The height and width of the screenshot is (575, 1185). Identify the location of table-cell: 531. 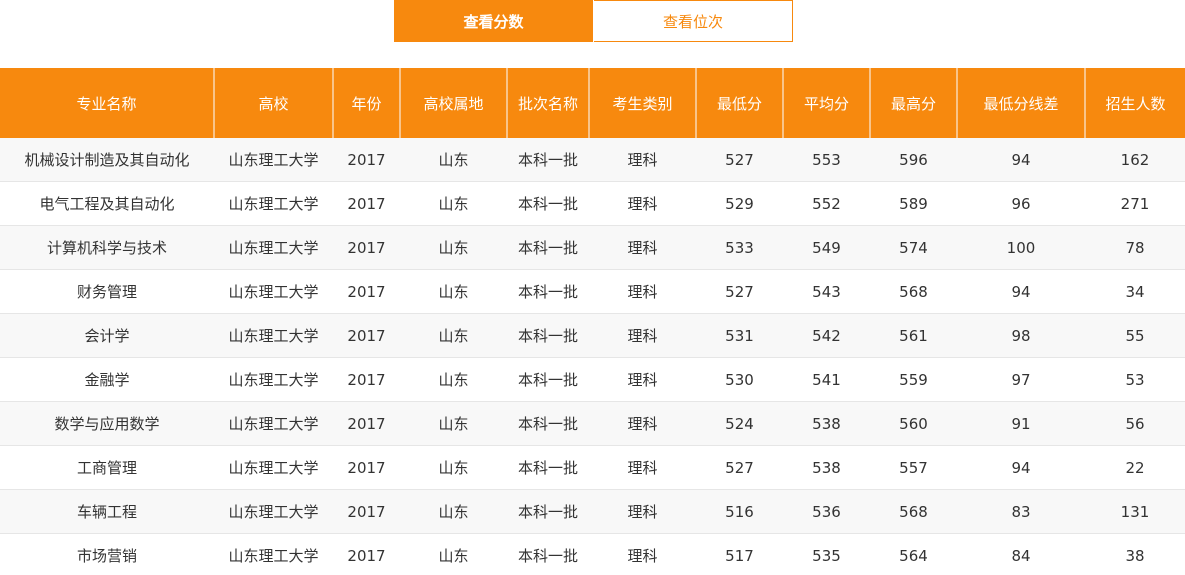
(739, 335).